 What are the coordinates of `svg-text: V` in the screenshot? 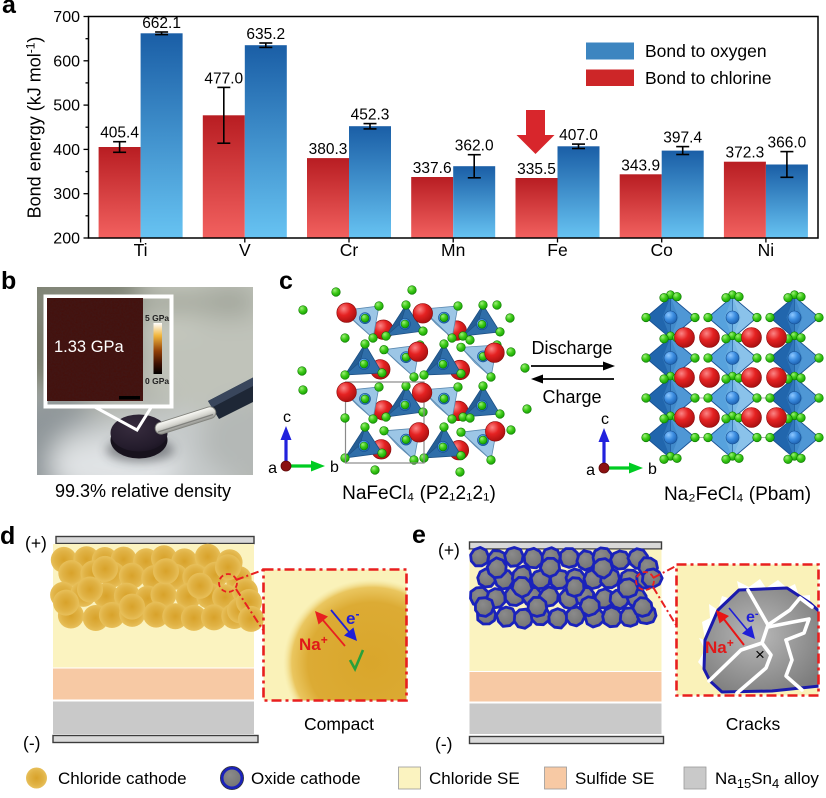 It's located at (245, 250).